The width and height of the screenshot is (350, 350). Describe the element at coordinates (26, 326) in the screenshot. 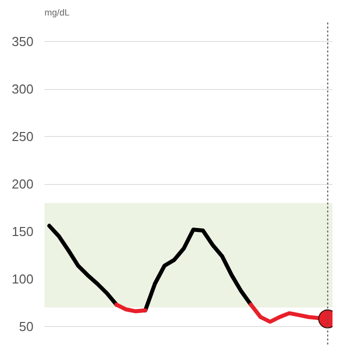

I see `y-tick-label: 50` at that location.